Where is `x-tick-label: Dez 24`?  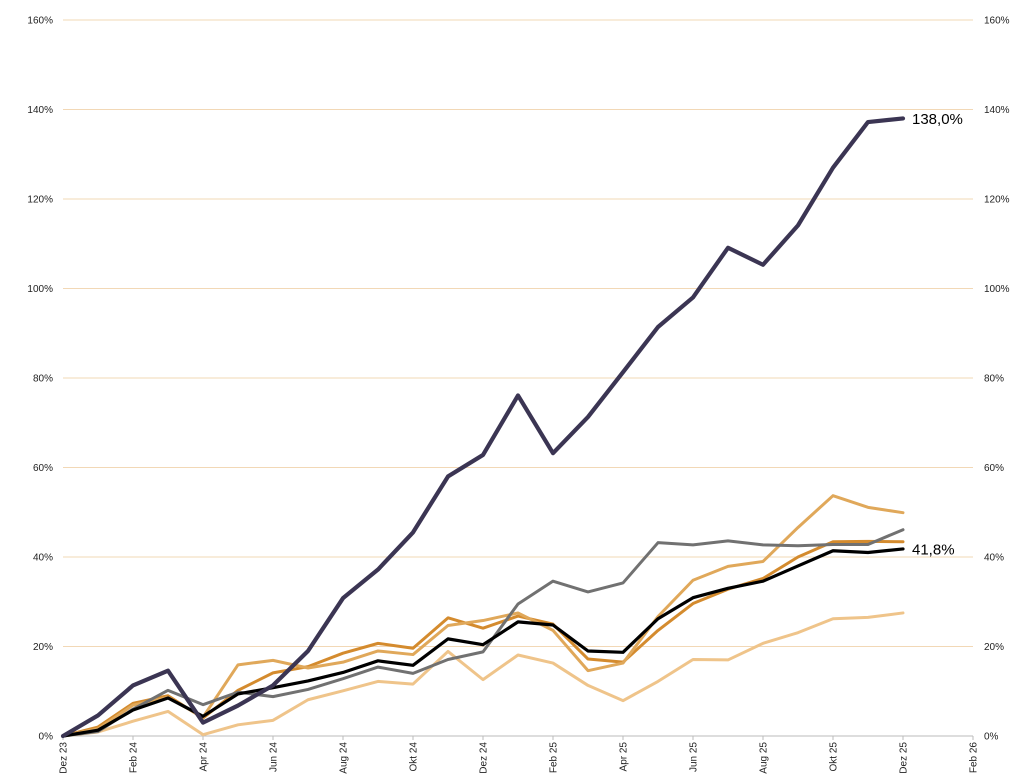
x-tick-label: Dez 24 is located at coordinates (484, 758).